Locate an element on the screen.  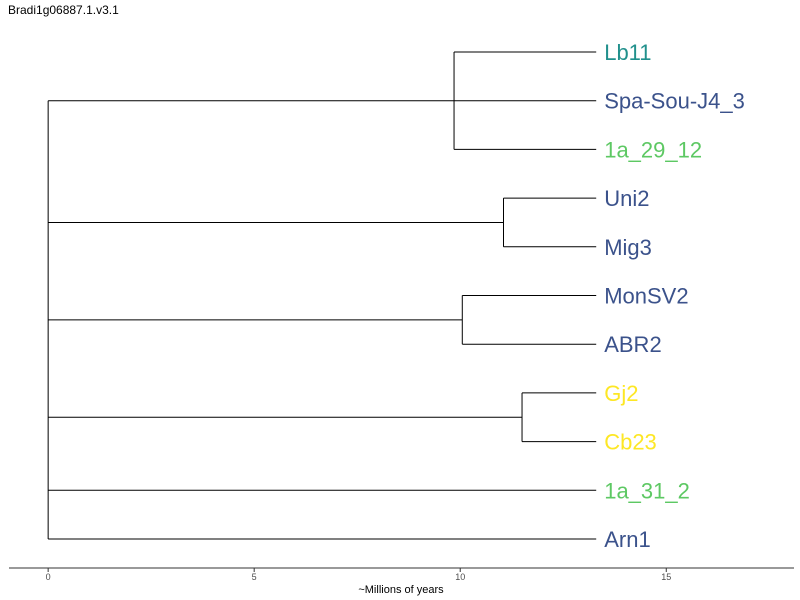
leaf-label: Gj2 is located at coordinates (621, 393).